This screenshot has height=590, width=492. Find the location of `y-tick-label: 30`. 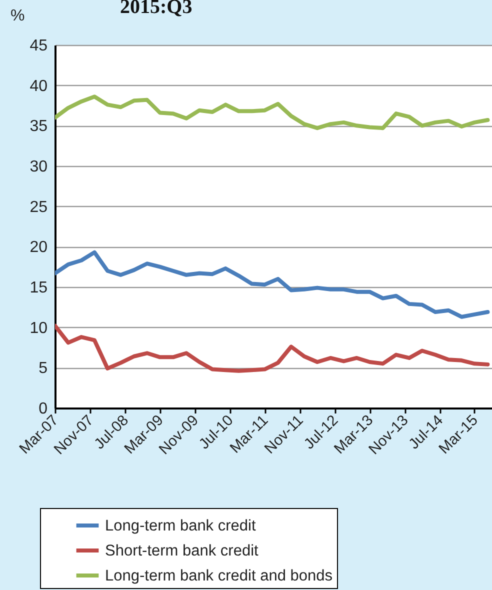

y-tick-label: 30 is located at coordinates (39, 167).